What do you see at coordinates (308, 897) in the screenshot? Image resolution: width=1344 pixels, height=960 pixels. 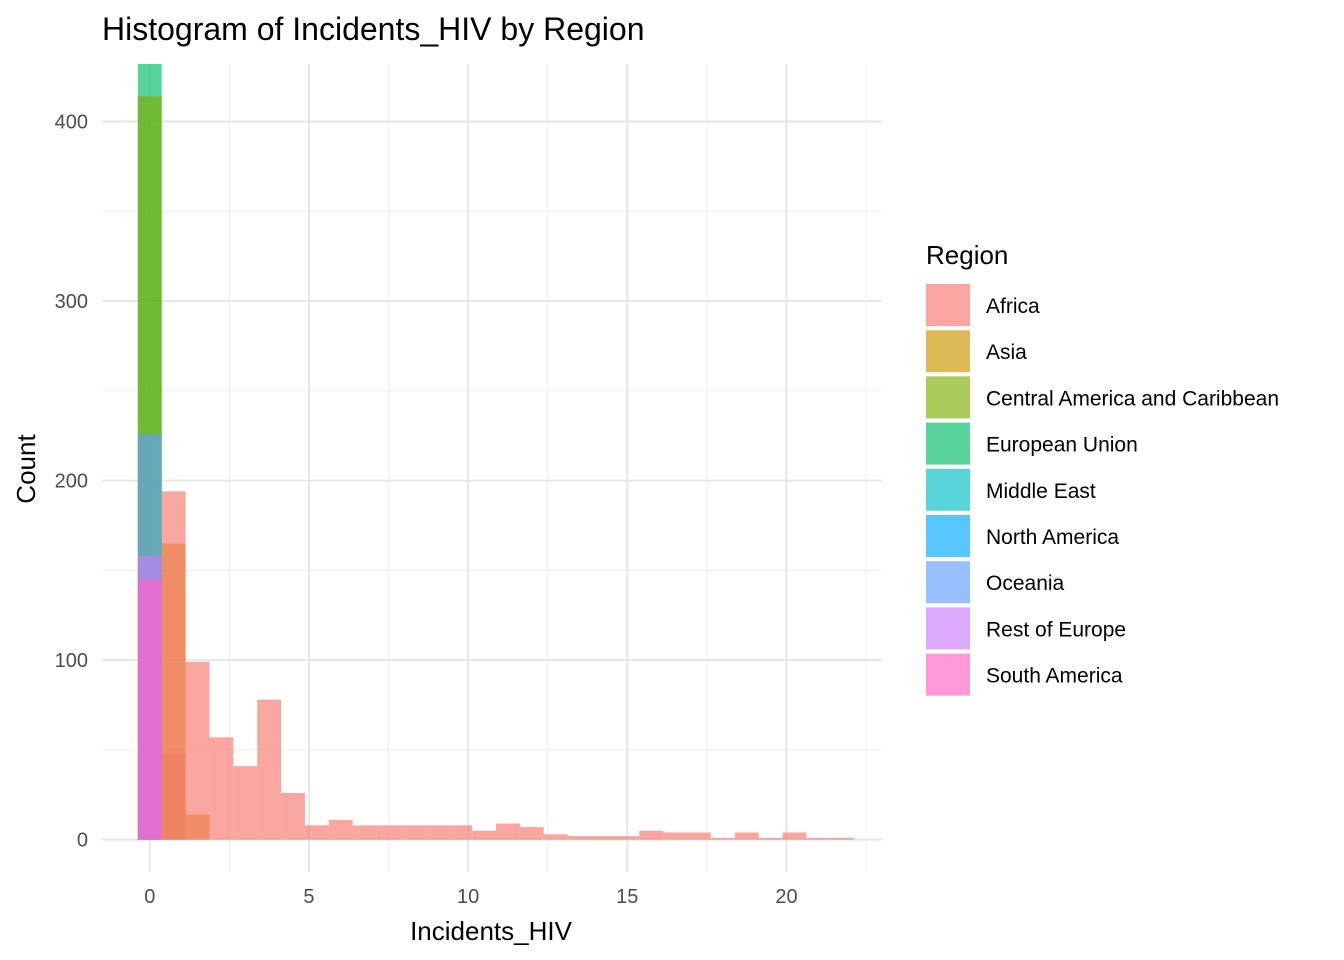 I see `x-tick-label: 5` at bounding box center [308, 897].